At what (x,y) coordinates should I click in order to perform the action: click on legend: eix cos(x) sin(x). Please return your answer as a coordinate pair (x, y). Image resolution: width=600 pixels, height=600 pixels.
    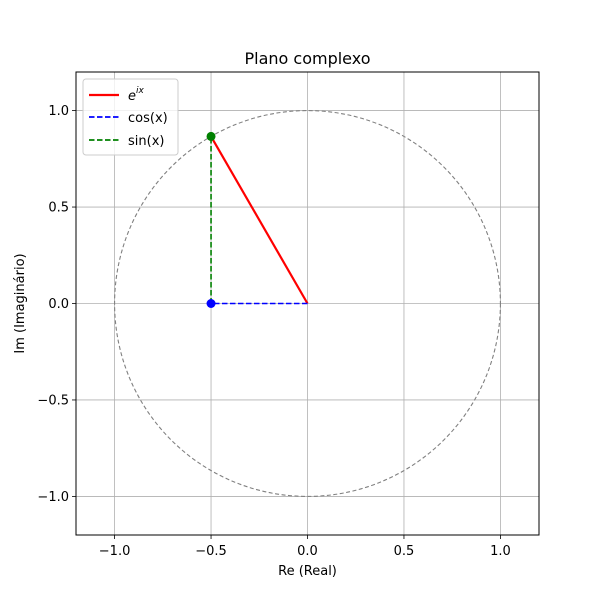
    Looking at the image, I should click on (130, 117).